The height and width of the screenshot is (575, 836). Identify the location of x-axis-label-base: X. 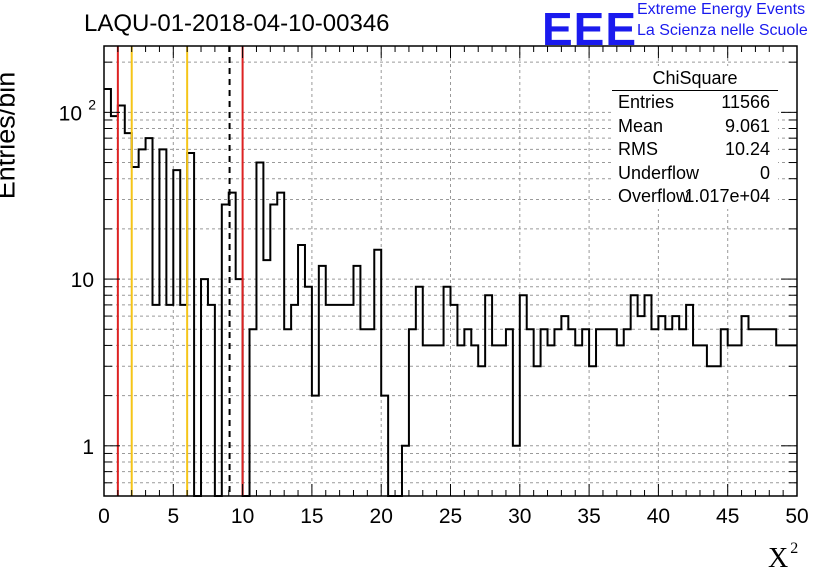
(778, 558).